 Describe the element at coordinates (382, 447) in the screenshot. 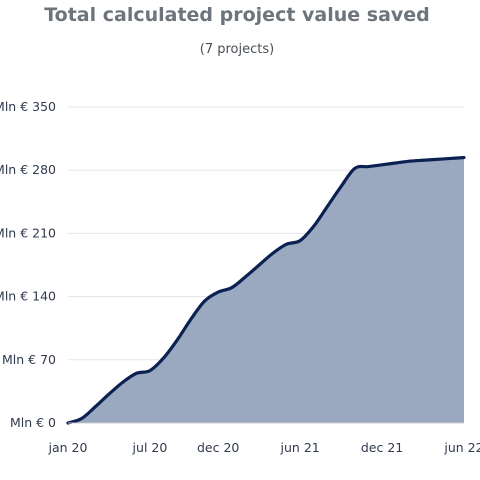

I see `x-tick-label: dec 21` at that location.